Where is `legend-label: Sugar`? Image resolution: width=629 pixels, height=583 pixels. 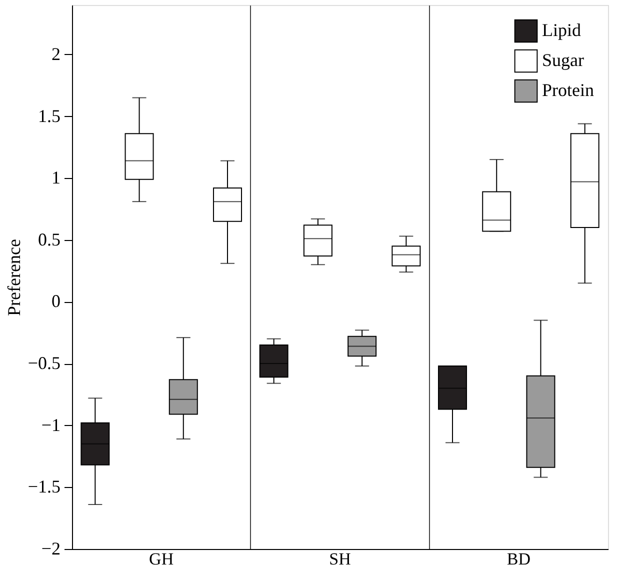
legend-label: Sugar is located at coordinates (563, 60).